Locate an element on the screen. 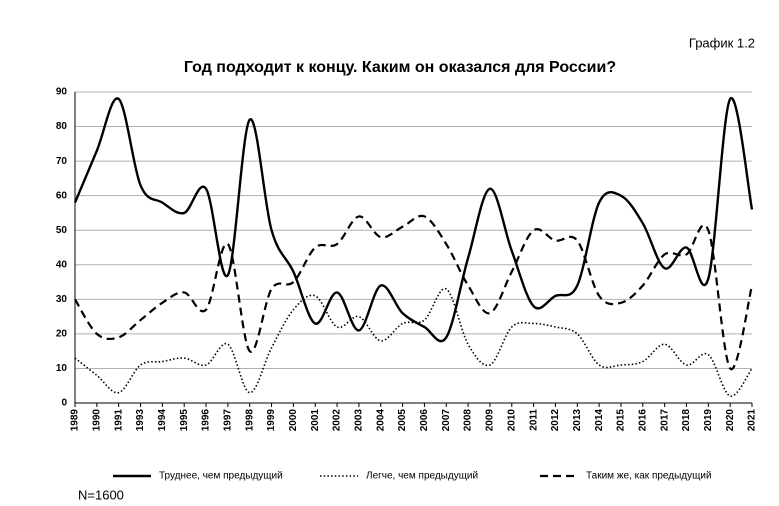 This screenshot has height=506, width=779. y-tick-label: 0 is located at coordinates (64, 403).